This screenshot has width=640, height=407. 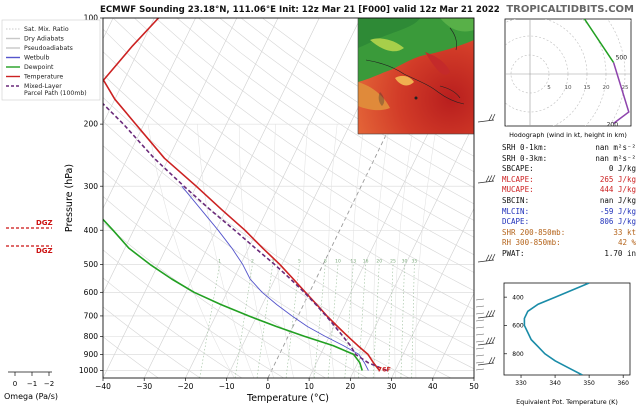 I want to click on y-tick-label: 700, so click(x=91, y=316).